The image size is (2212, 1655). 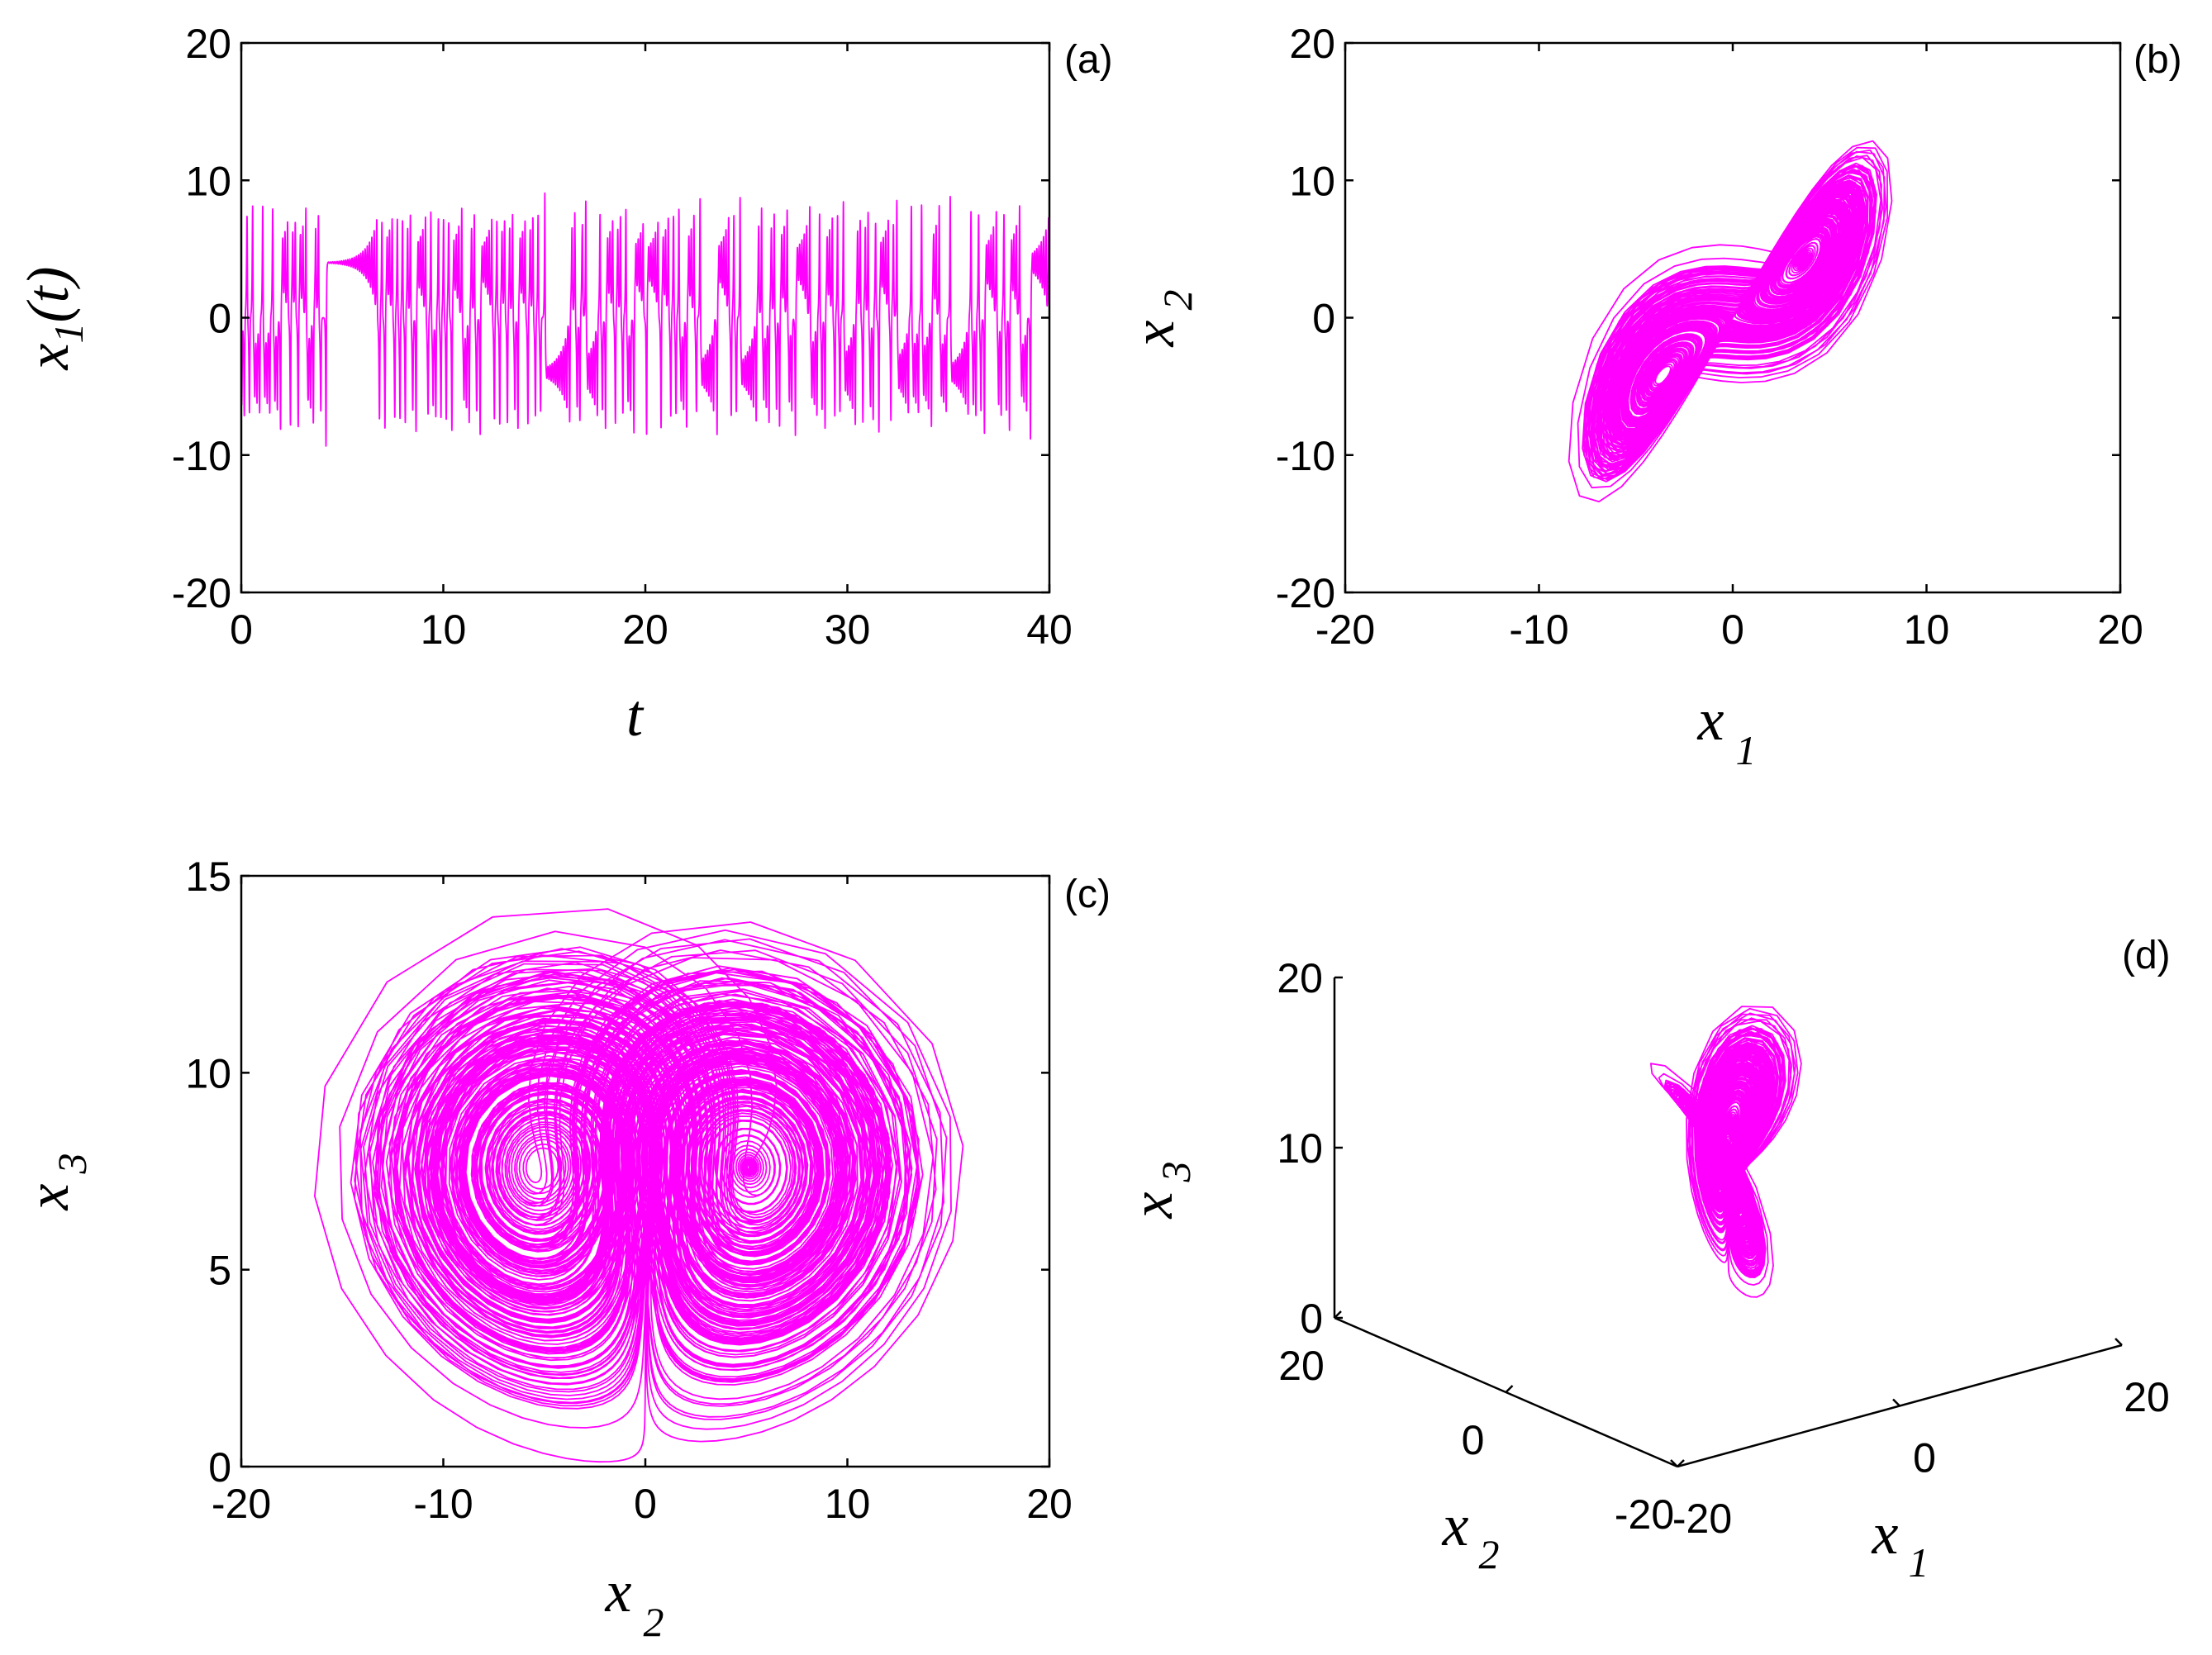 What do you see at coordinates (219, 319) in the screenshot?
I see `panel-a-ytick-label: 0` at bounding box center [219, 319].